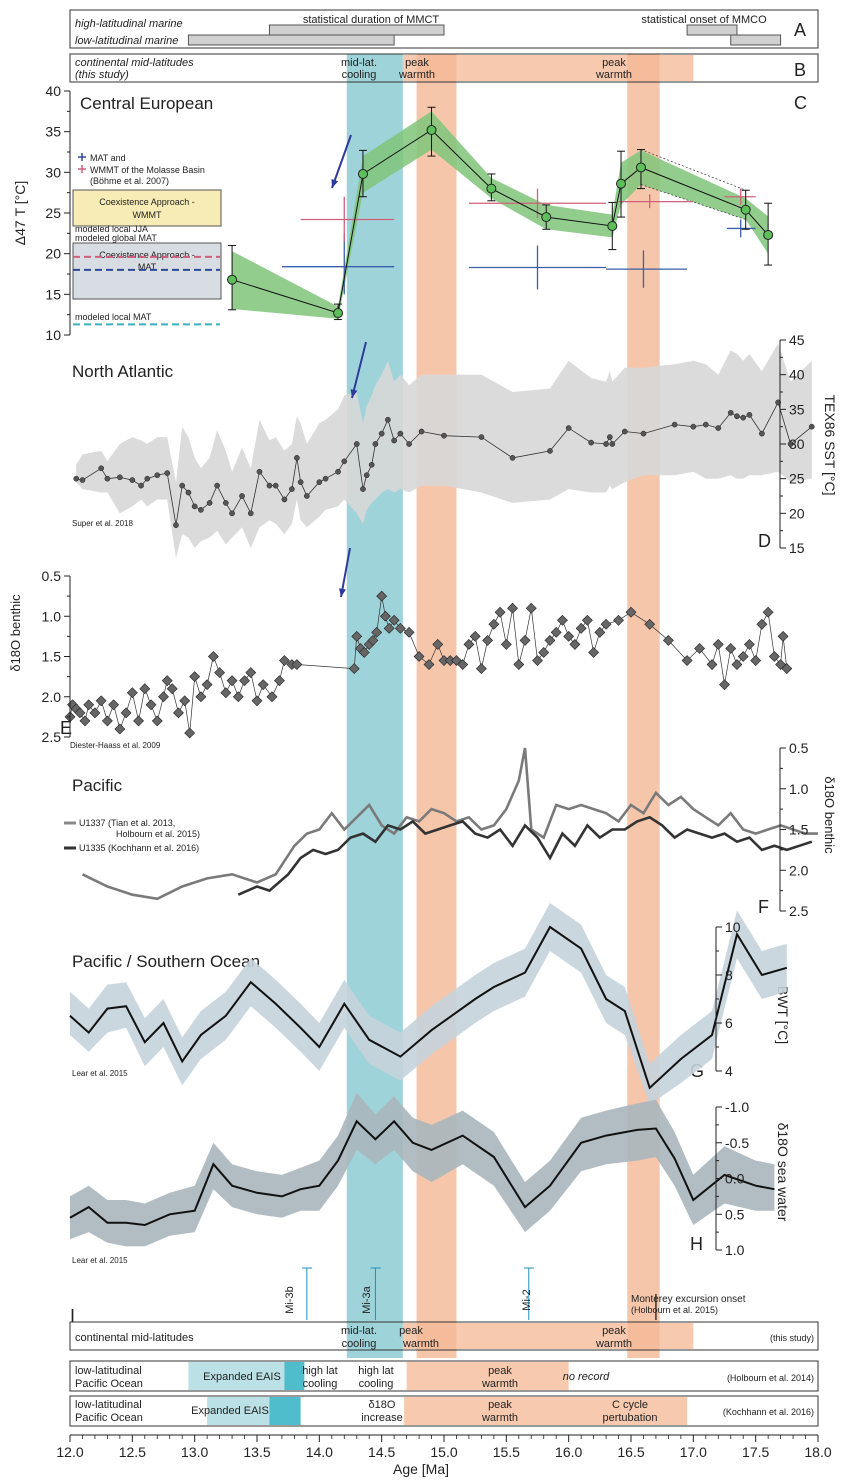 This screenshot has width=842, height=1481. I want to click on x-tick-label: 13.0, so click(194, 1452).